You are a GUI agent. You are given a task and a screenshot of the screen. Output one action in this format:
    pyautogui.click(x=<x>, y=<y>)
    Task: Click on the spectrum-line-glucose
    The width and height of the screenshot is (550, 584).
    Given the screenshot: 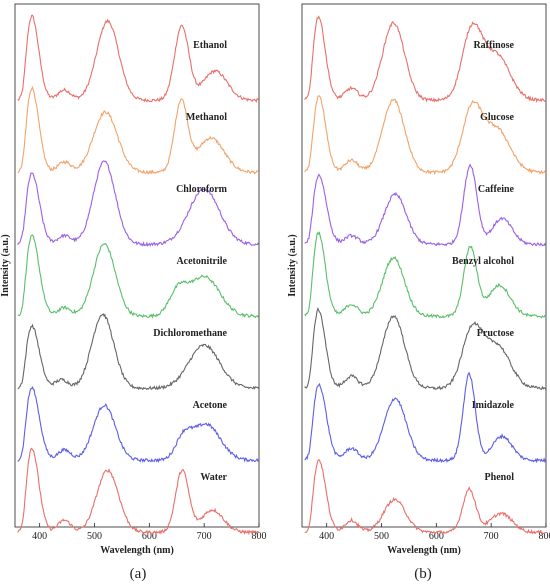 What is the action you would take?
    pyautogui.click(x=425, y=135)
    